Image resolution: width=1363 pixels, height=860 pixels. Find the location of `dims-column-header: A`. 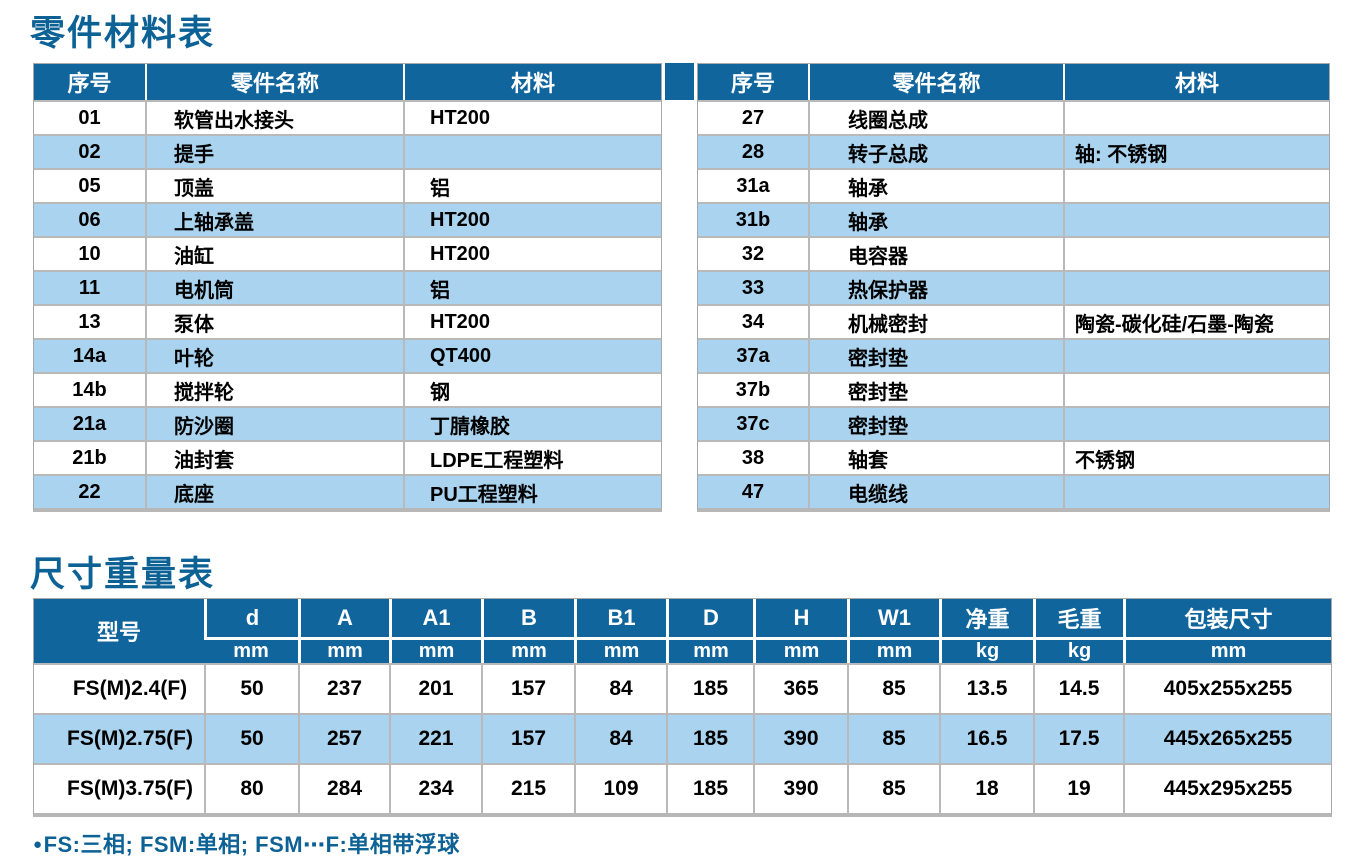

dims-column-header: A is located at coordinates (343, 618).